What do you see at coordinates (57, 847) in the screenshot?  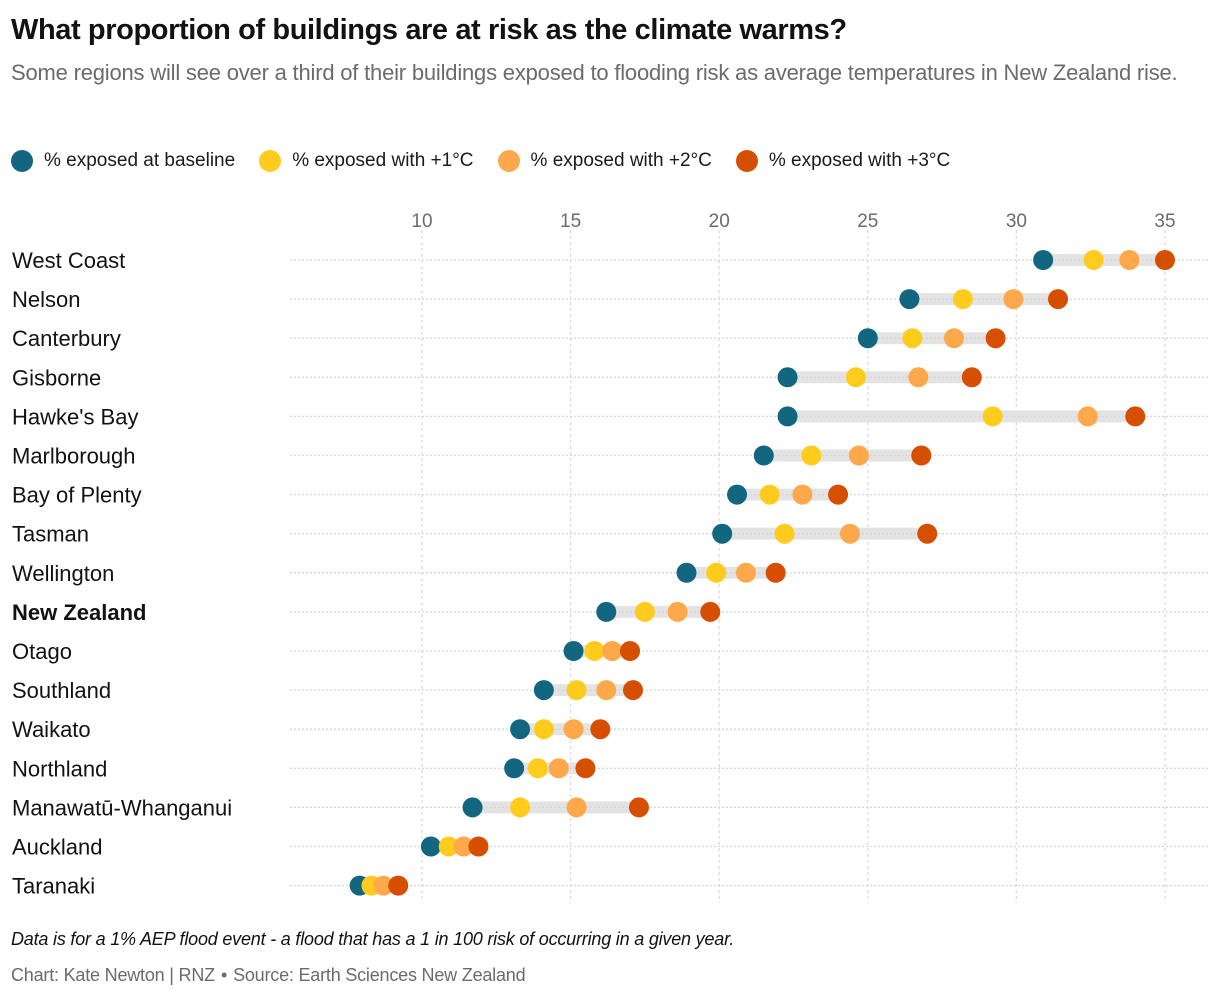 I see `row-label: Auckland` at bounding box center [57, 847].